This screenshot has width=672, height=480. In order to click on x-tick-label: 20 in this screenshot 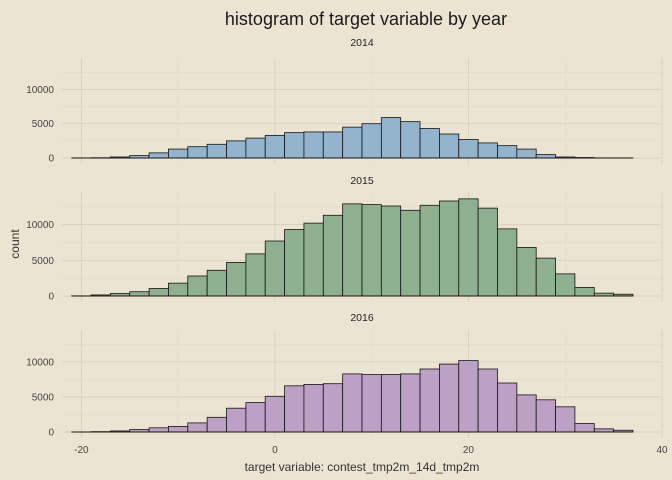, I will do `click(469, 450)`.